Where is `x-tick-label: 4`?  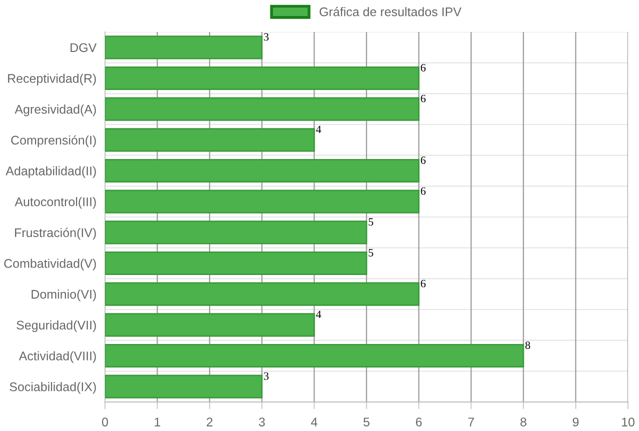
x-tick-label: 4 is located at coordinates (314, 422).